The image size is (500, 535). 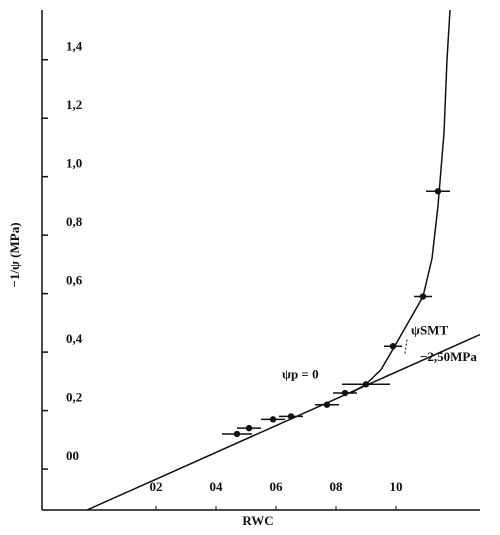 I want to click on x-tick-label: 10, so click(x=396, y=486).